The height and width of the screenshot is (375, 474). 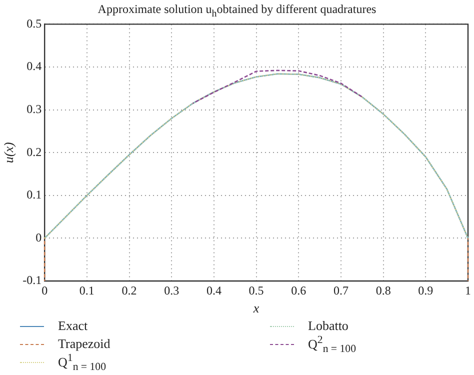 I want to click on y-tick-label: 0.5, so click(x=34, y=23).